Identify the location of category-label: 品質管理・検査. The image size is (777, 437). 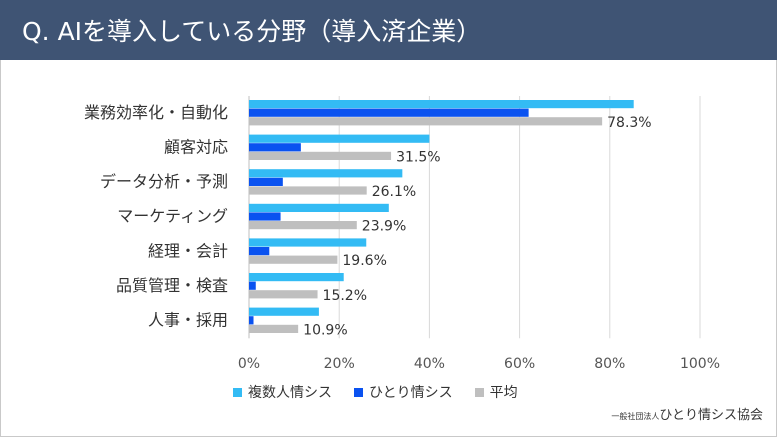
(172, 285).